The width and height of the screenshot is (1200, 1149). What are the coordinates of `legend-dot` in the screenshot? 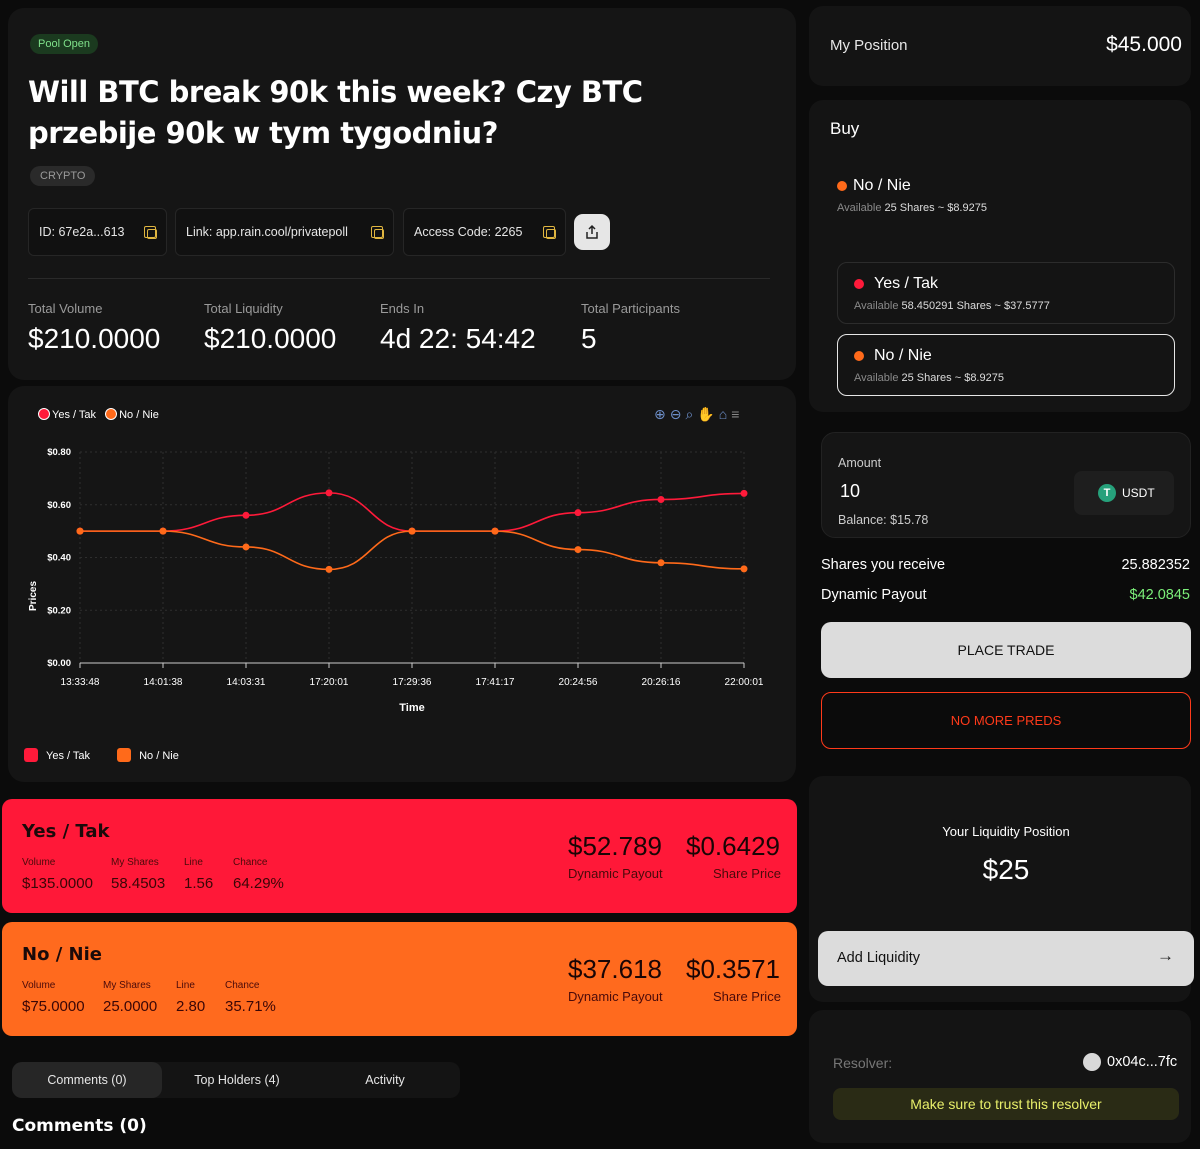 It's located at (44, 414).